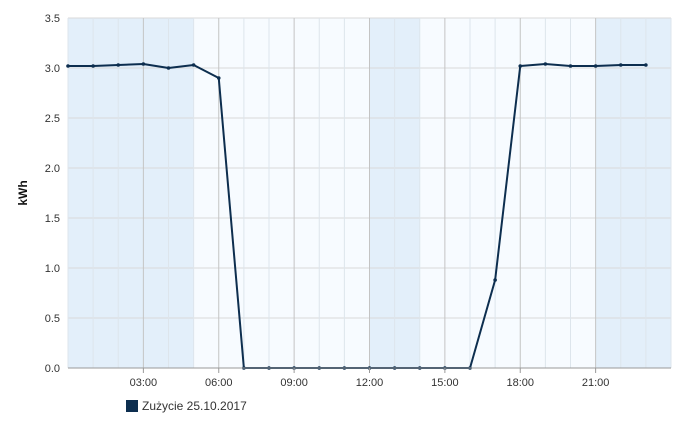  I want to click on y-axis-title: kWh, so click(23, 192).